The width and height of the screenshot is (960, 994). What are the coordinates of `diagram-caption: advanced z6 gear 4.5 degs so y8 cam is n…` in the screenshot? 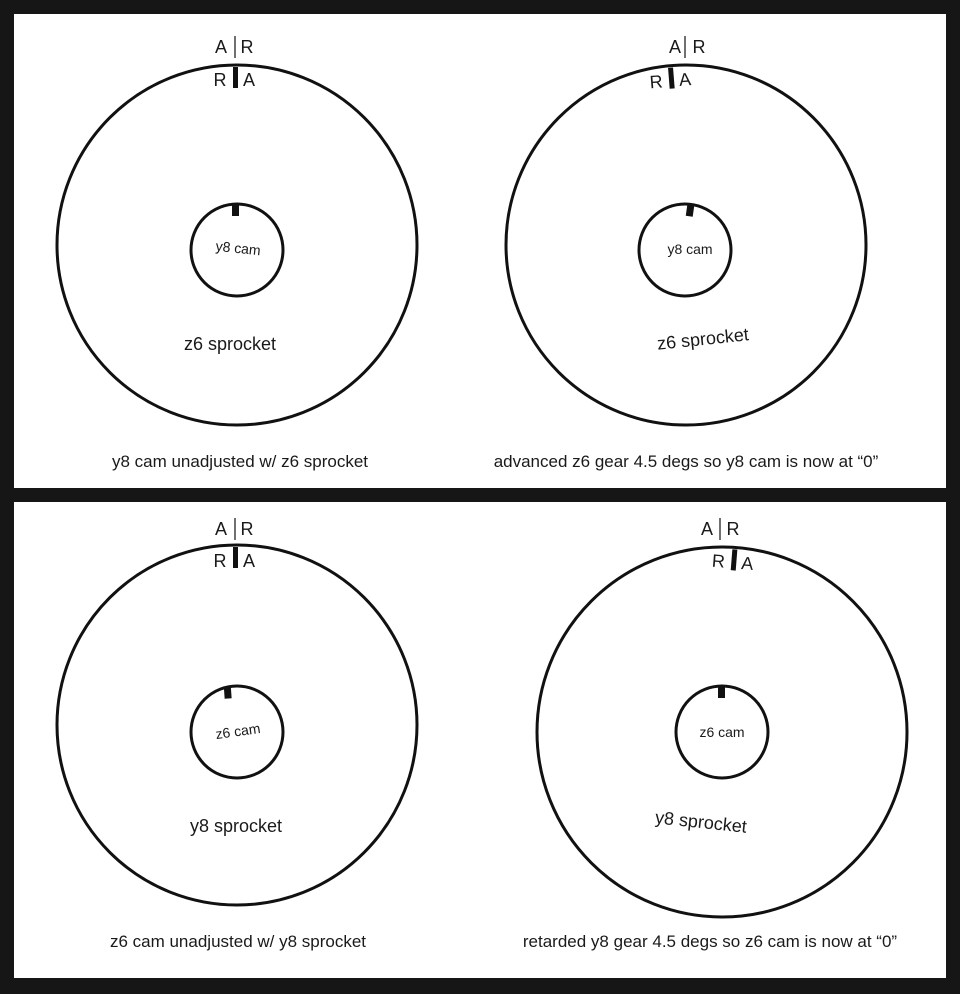 It's located at (686, 461).